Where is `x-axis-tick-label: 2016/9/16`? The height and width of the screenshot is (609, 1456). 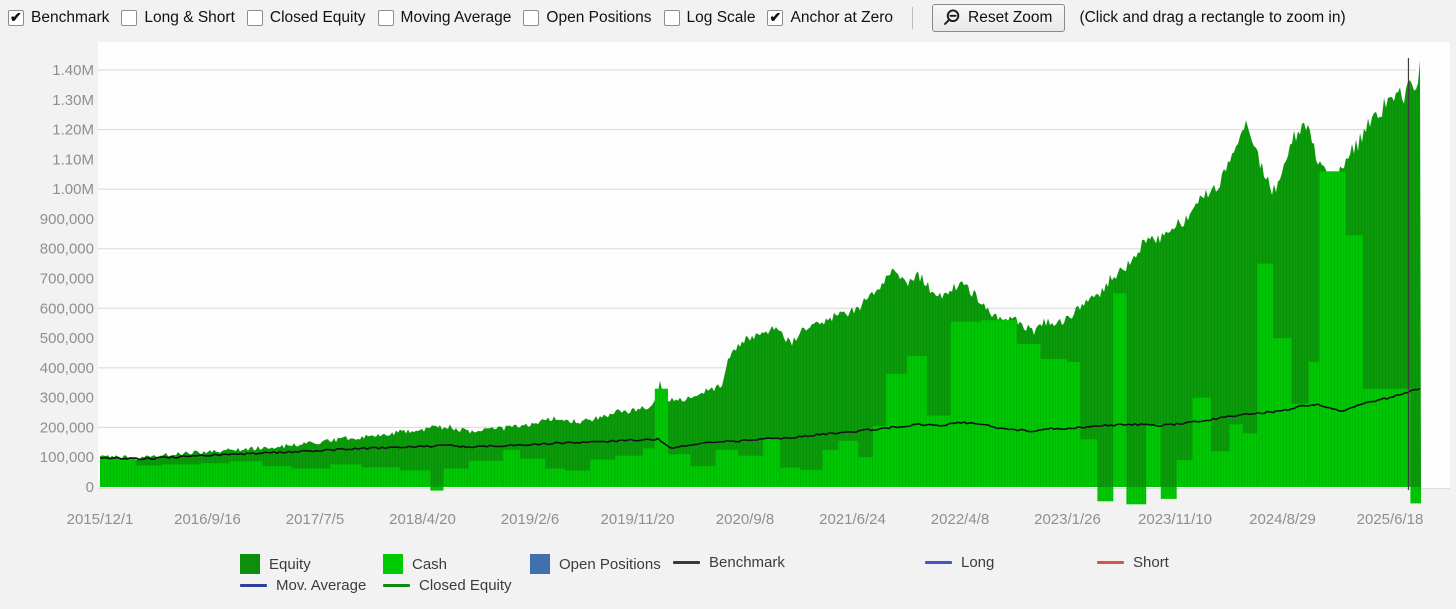 x-axis-tick-label: 2016/9/16 is located at coordinates (207, 519).